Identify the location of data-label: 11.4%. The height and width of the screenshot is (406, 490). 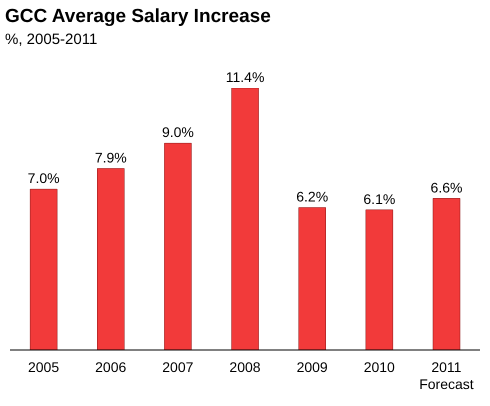
(245, 77).